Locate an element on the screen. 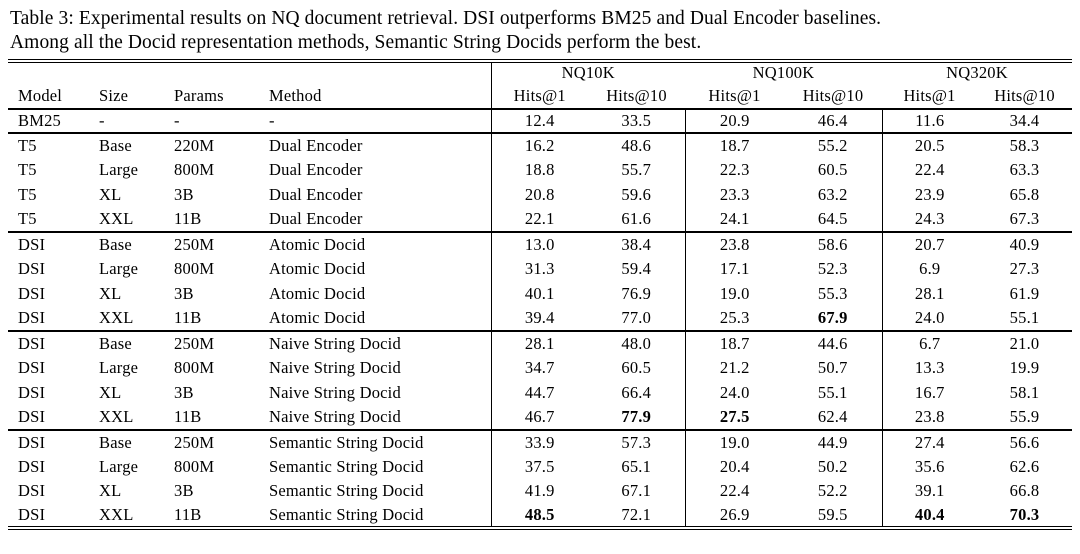 The image size is (1080, 554). cell-nq100k-hits10: 67.9 is located at coordinates (833, 319).